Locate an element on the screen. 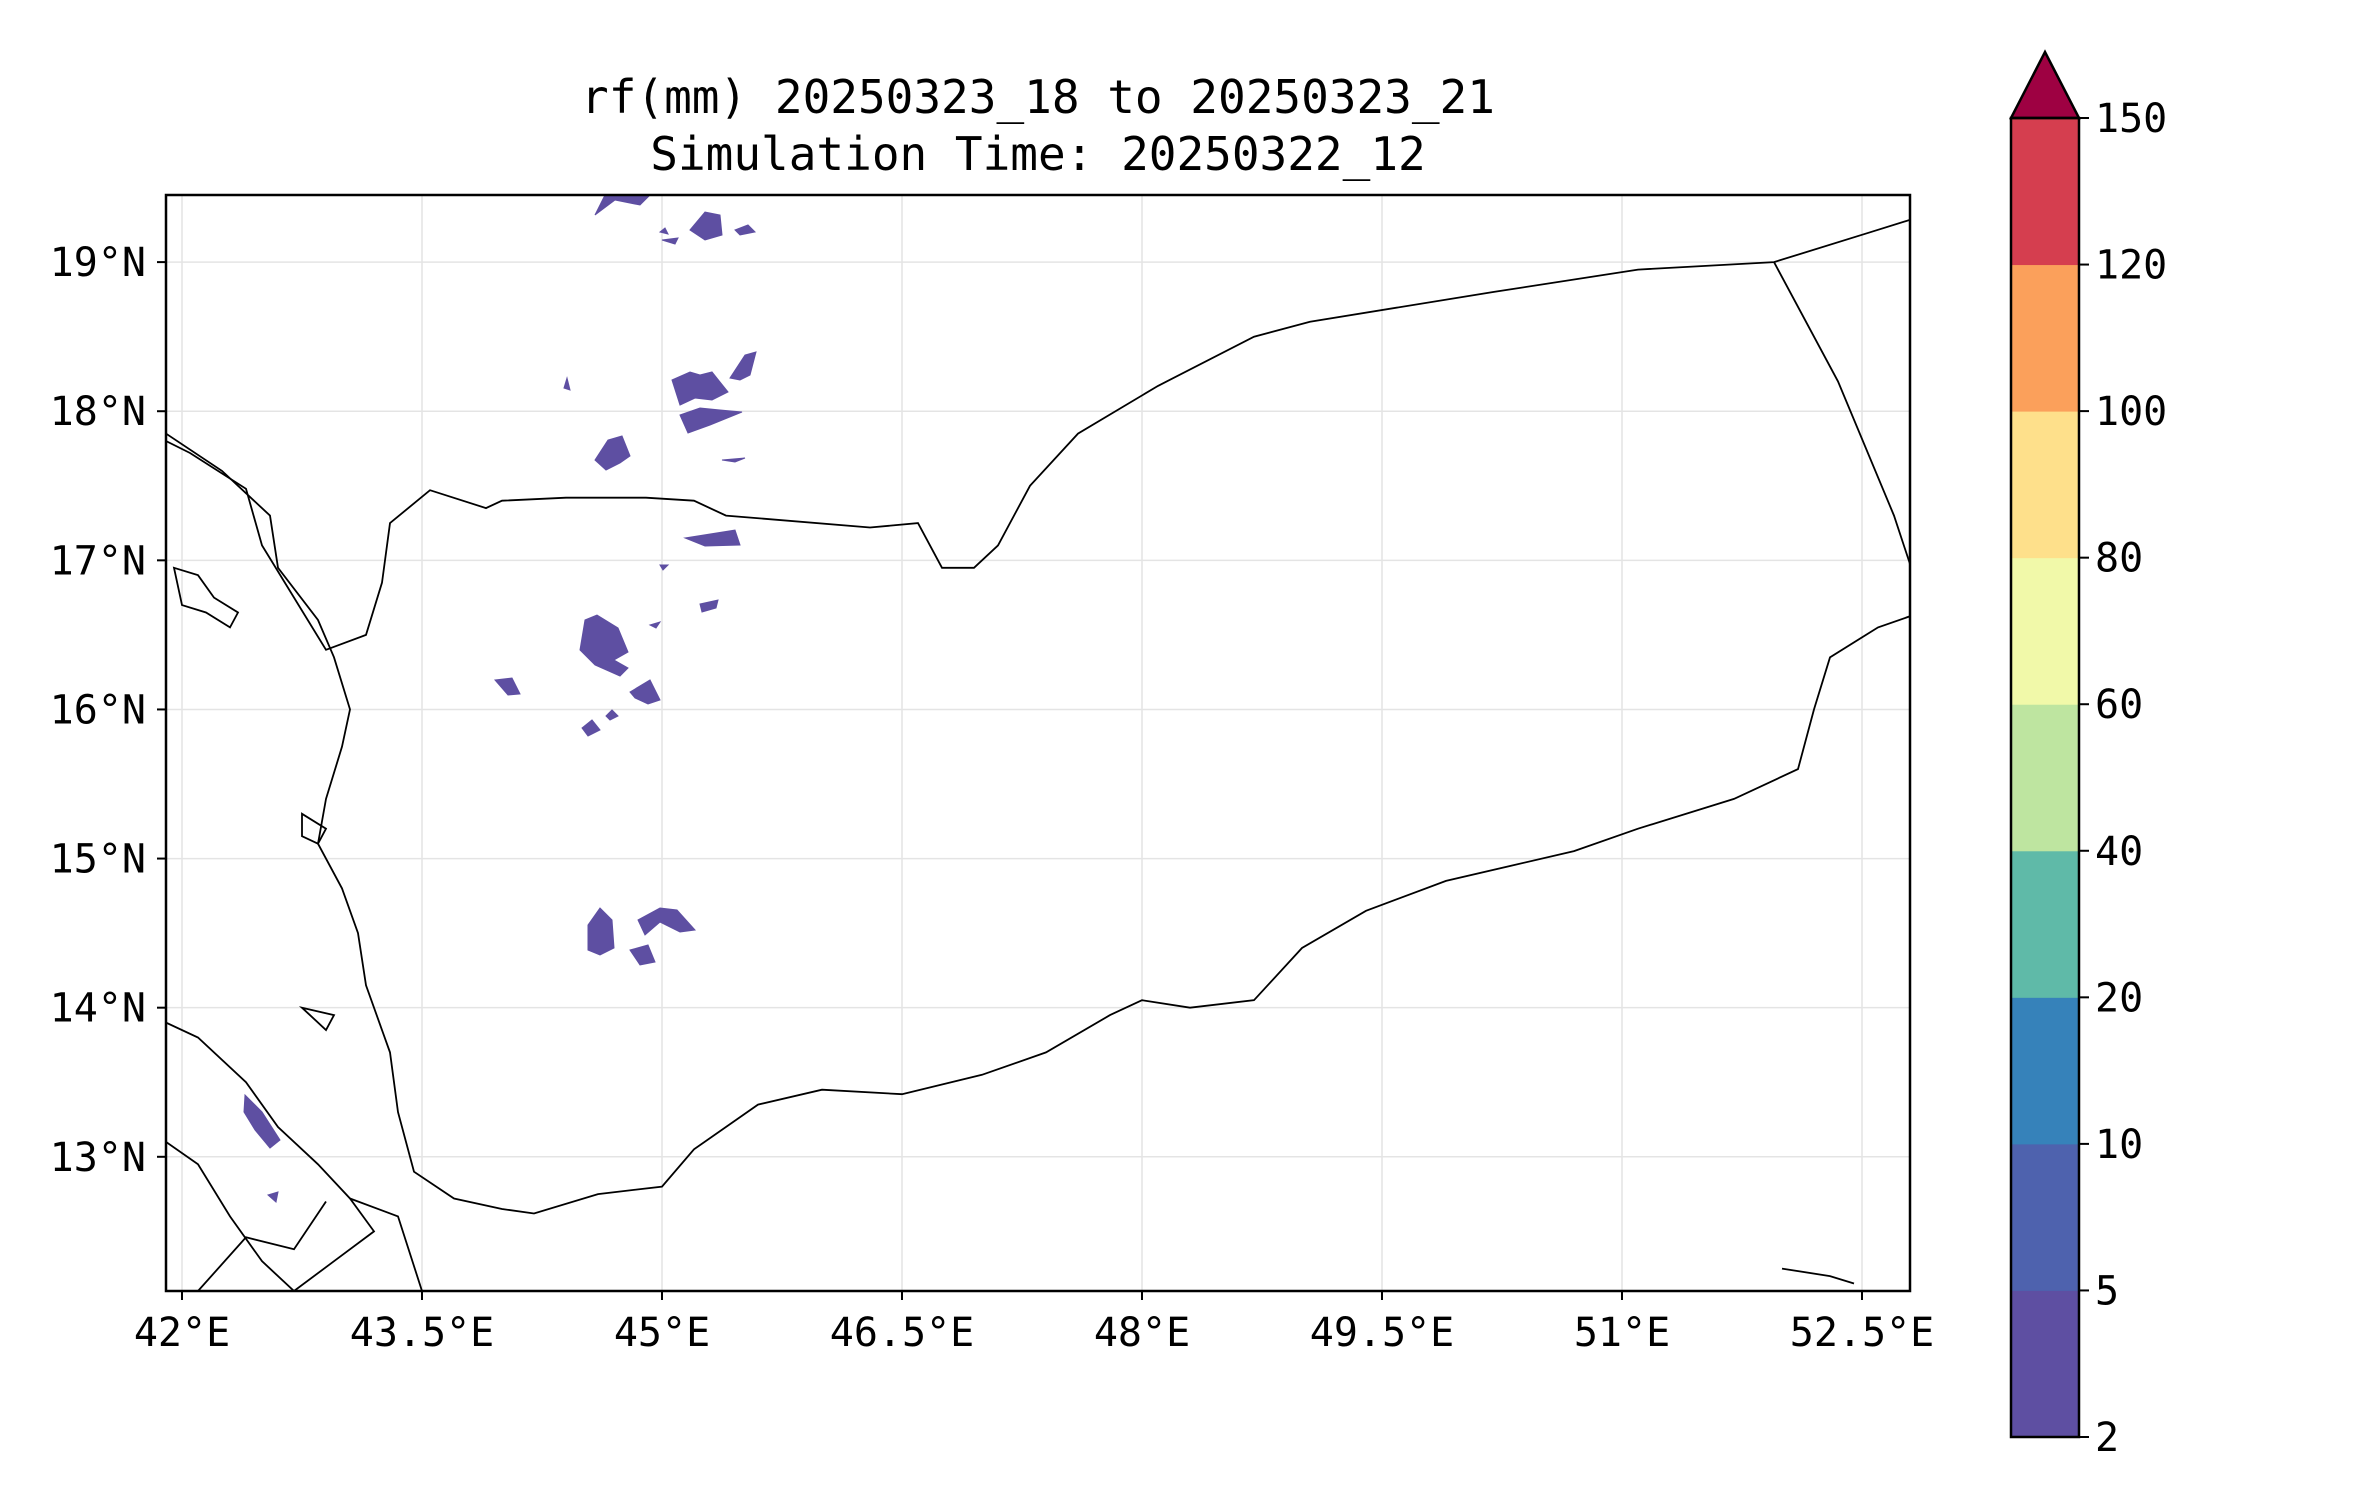  coastline-hanish is located at coordinates (317, 1019).